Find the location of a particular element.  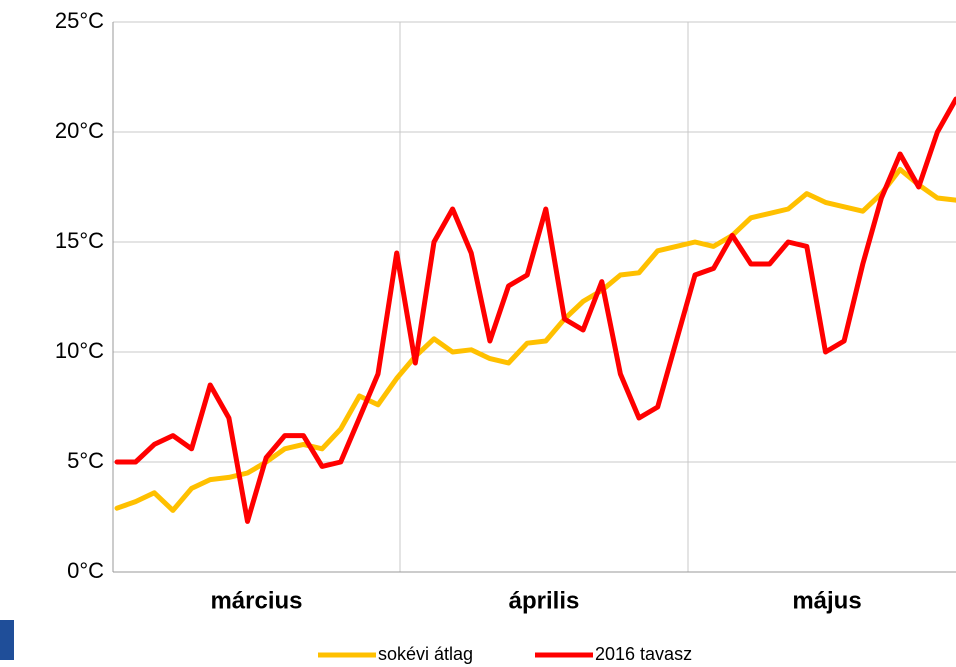

y-tick-label: 0°C is located at coordinates (85, 570).